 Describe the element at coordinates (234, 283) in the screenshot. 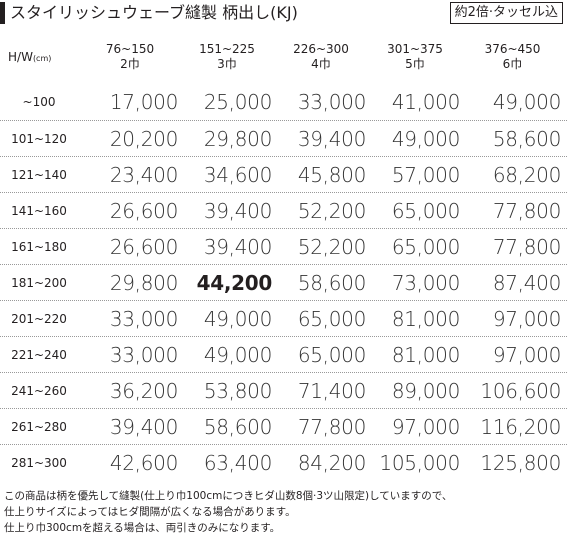

I see `price-cell: 44,200` at that location.